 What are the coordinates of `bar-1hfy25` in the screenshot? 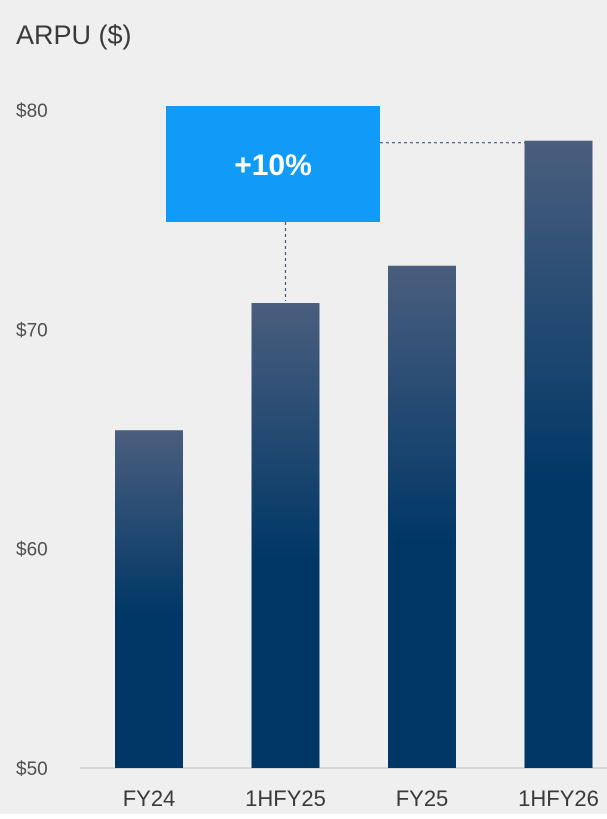 It's located at (285, 535).